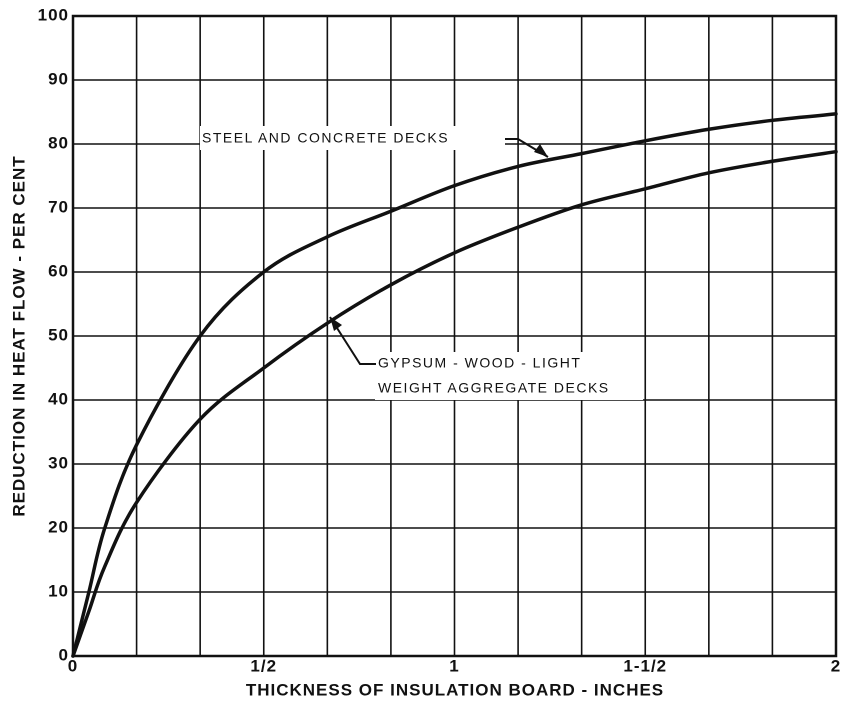 The width and height of the screenshot is (850, 708). Describe the element at coordinates (53, 14) in the screenshot. I see `y-tick-label: 100` at that location.